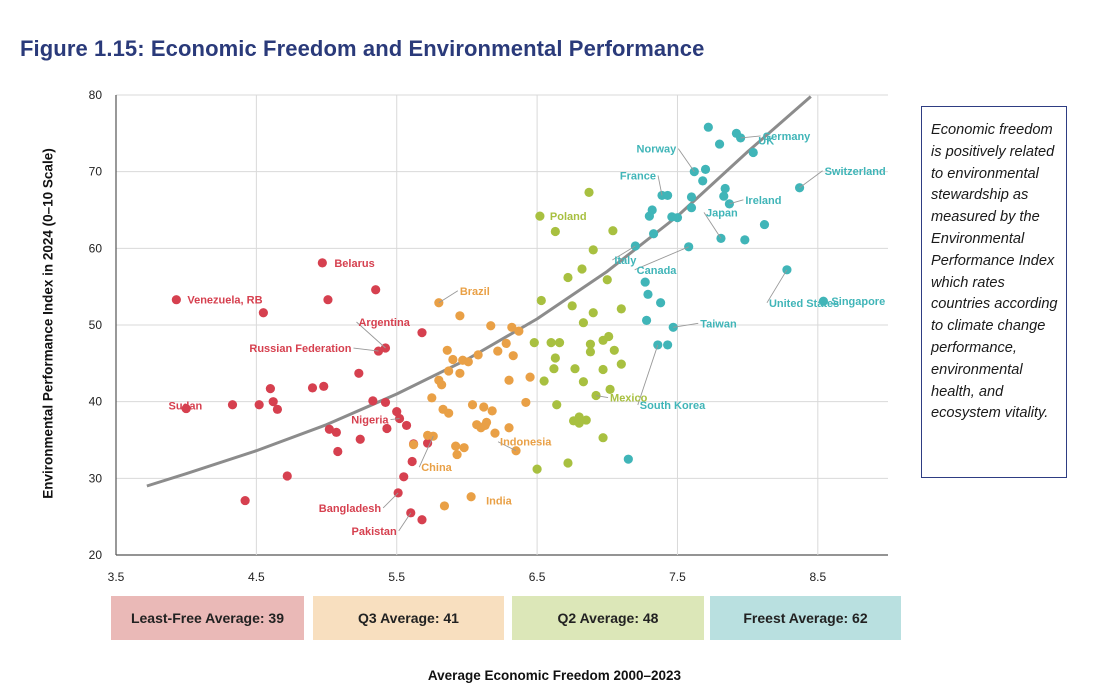 Image resolution: width=1109 pixels, height=697 pixels. I want to click on annotation-label: Taiwan, so click(718, 324).